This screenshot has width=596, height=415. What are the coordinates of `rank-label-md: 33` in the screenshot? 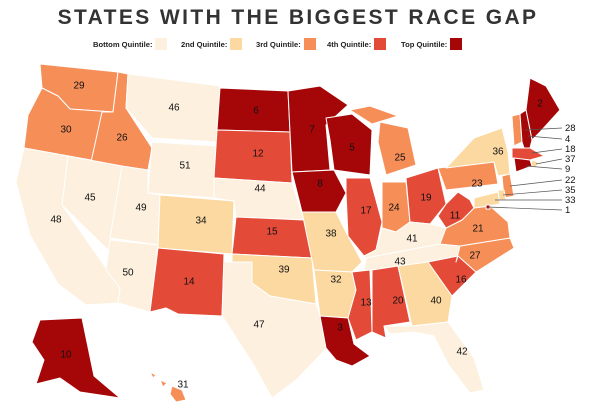 It's located at (570, 200).